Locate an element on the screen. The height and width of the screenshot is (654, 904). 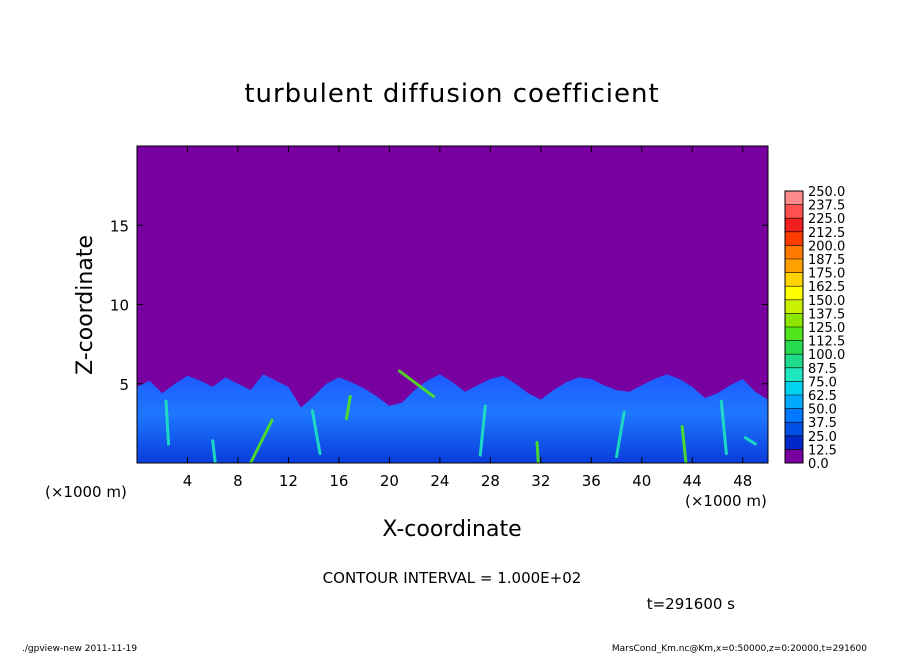
colorbar-label: 100.0 is located at coordinates (826, 355).